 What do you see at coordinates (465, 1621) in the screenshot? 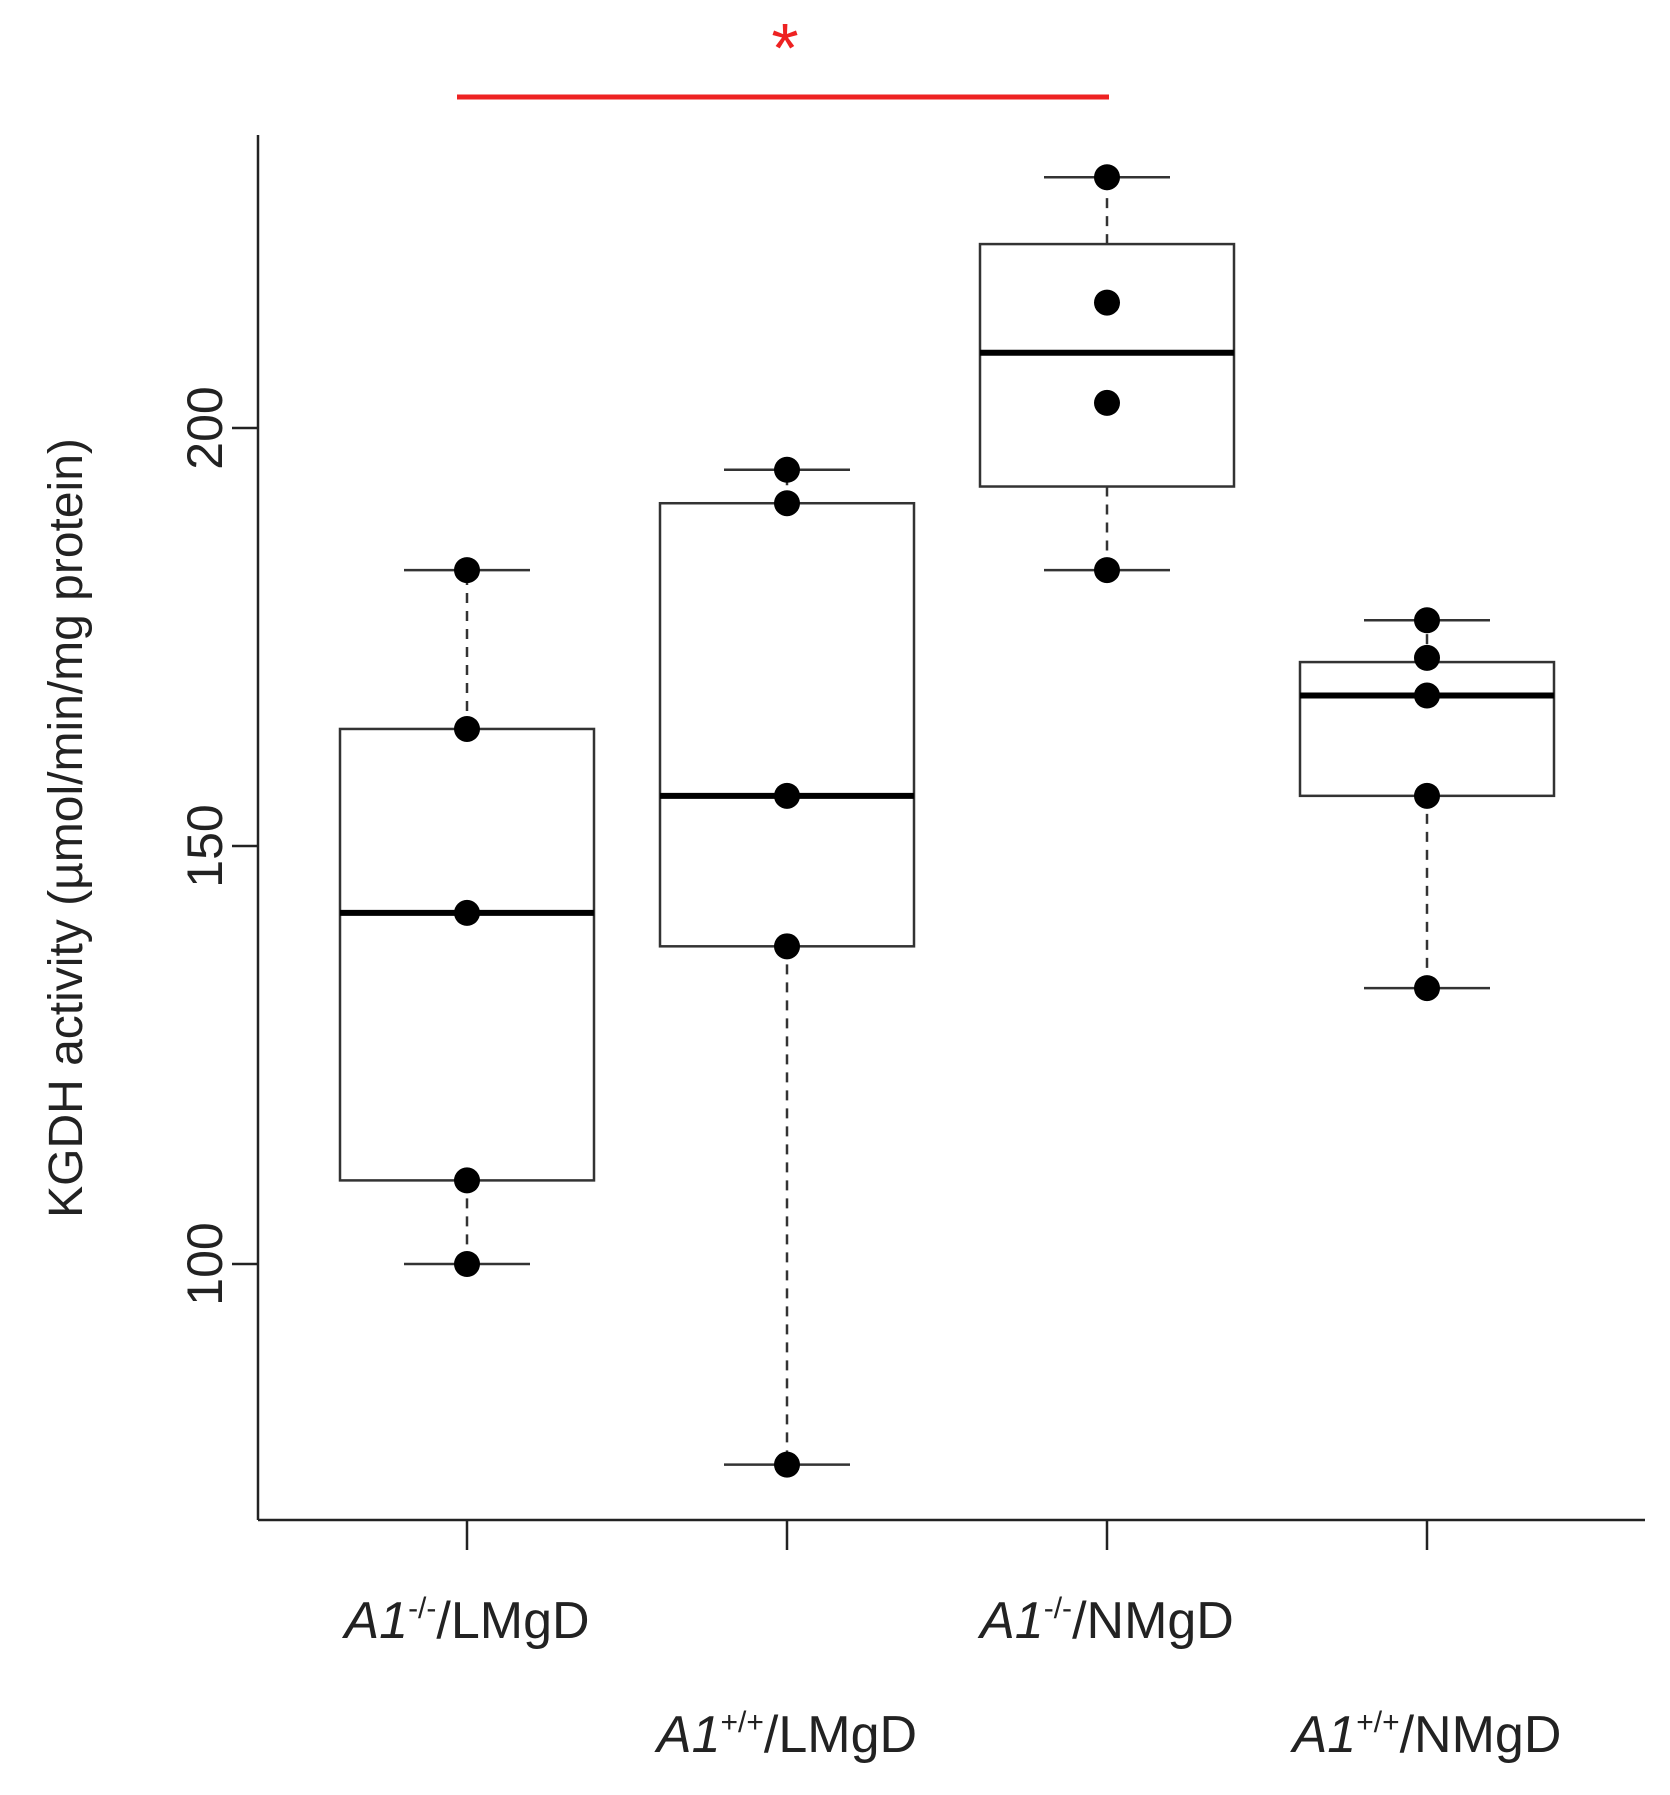
I see `x-category-label-1: A1-/-/LMgD` at bounding box center [465, 1621].